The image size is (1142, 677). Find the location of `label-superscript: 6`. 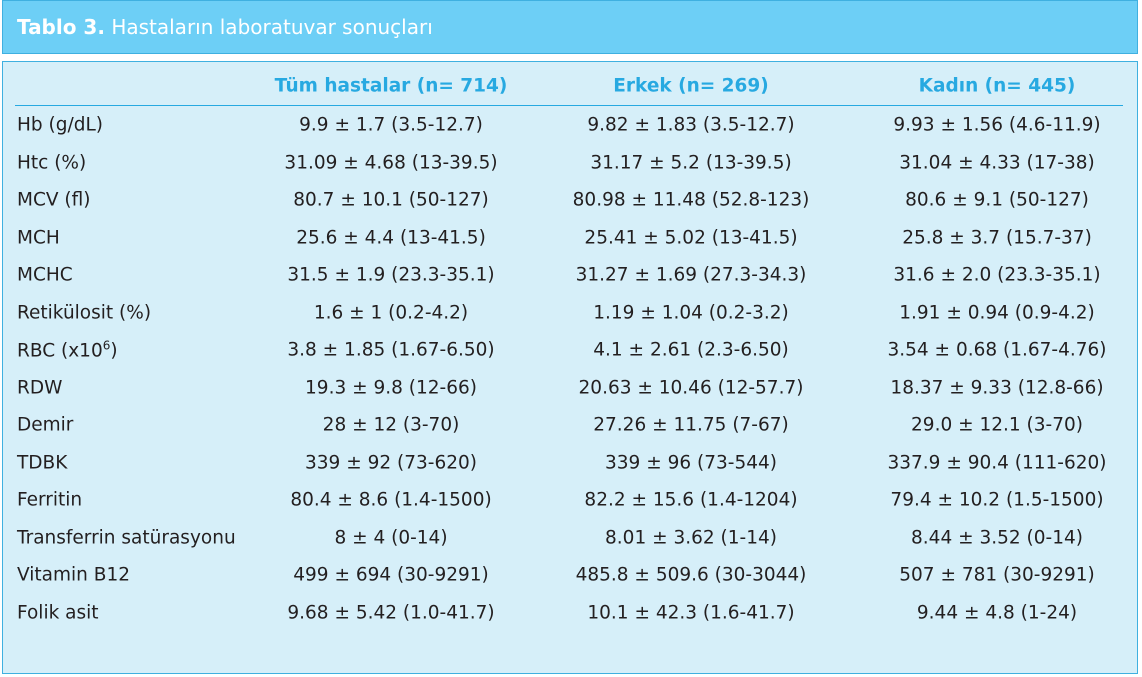

label-superscript: 6 is located at coordinates (106, 345).